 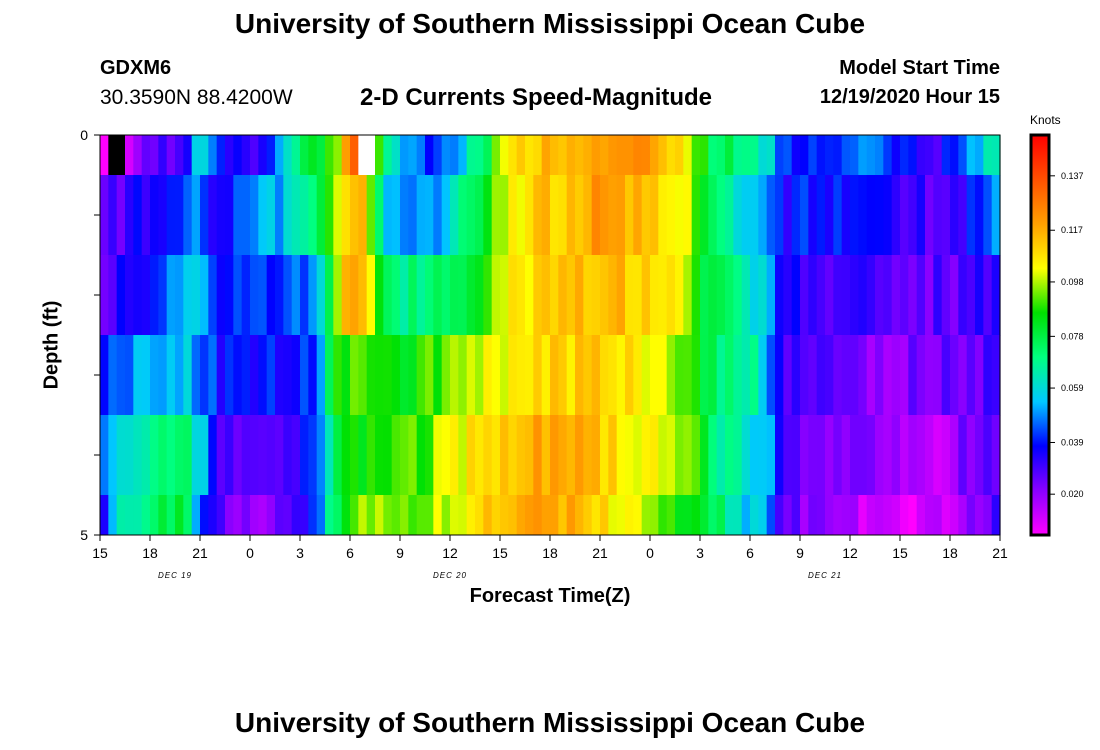 What do you see at coordinates (536, 97) in the screenshot?
I see `chart-subtitle: 2-D Currents Speed-Magnitude` at bounding box center [536, 97].